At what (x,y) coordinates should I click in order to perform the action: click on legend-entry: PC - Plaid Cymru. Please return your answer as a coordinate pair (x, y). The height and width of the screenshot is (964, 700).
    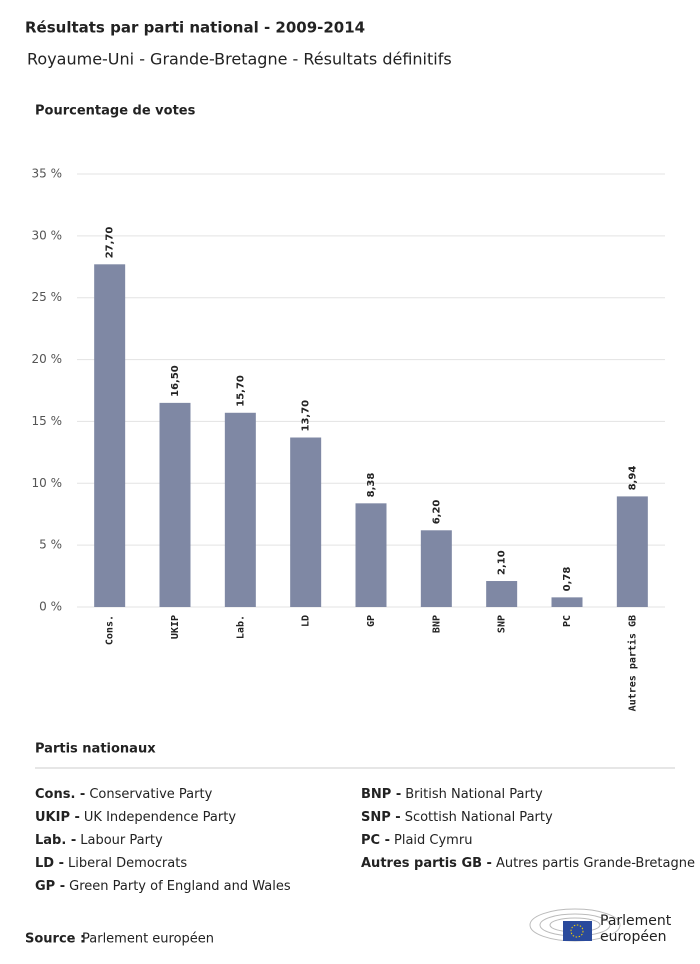
    Looking at the image, I should click on (416, 840).